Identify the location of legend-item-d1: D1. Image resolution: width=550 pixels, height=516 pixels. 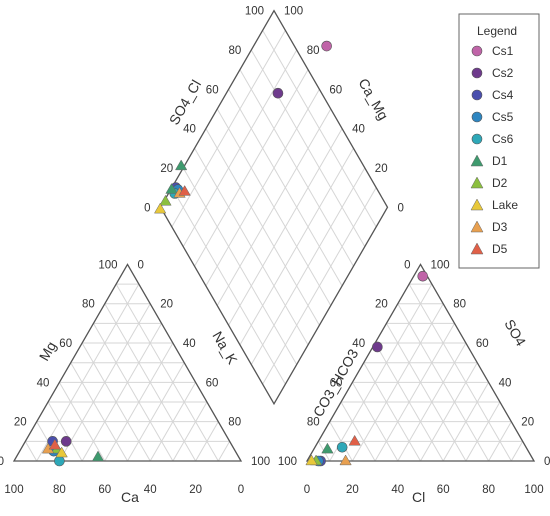
(489, 161).